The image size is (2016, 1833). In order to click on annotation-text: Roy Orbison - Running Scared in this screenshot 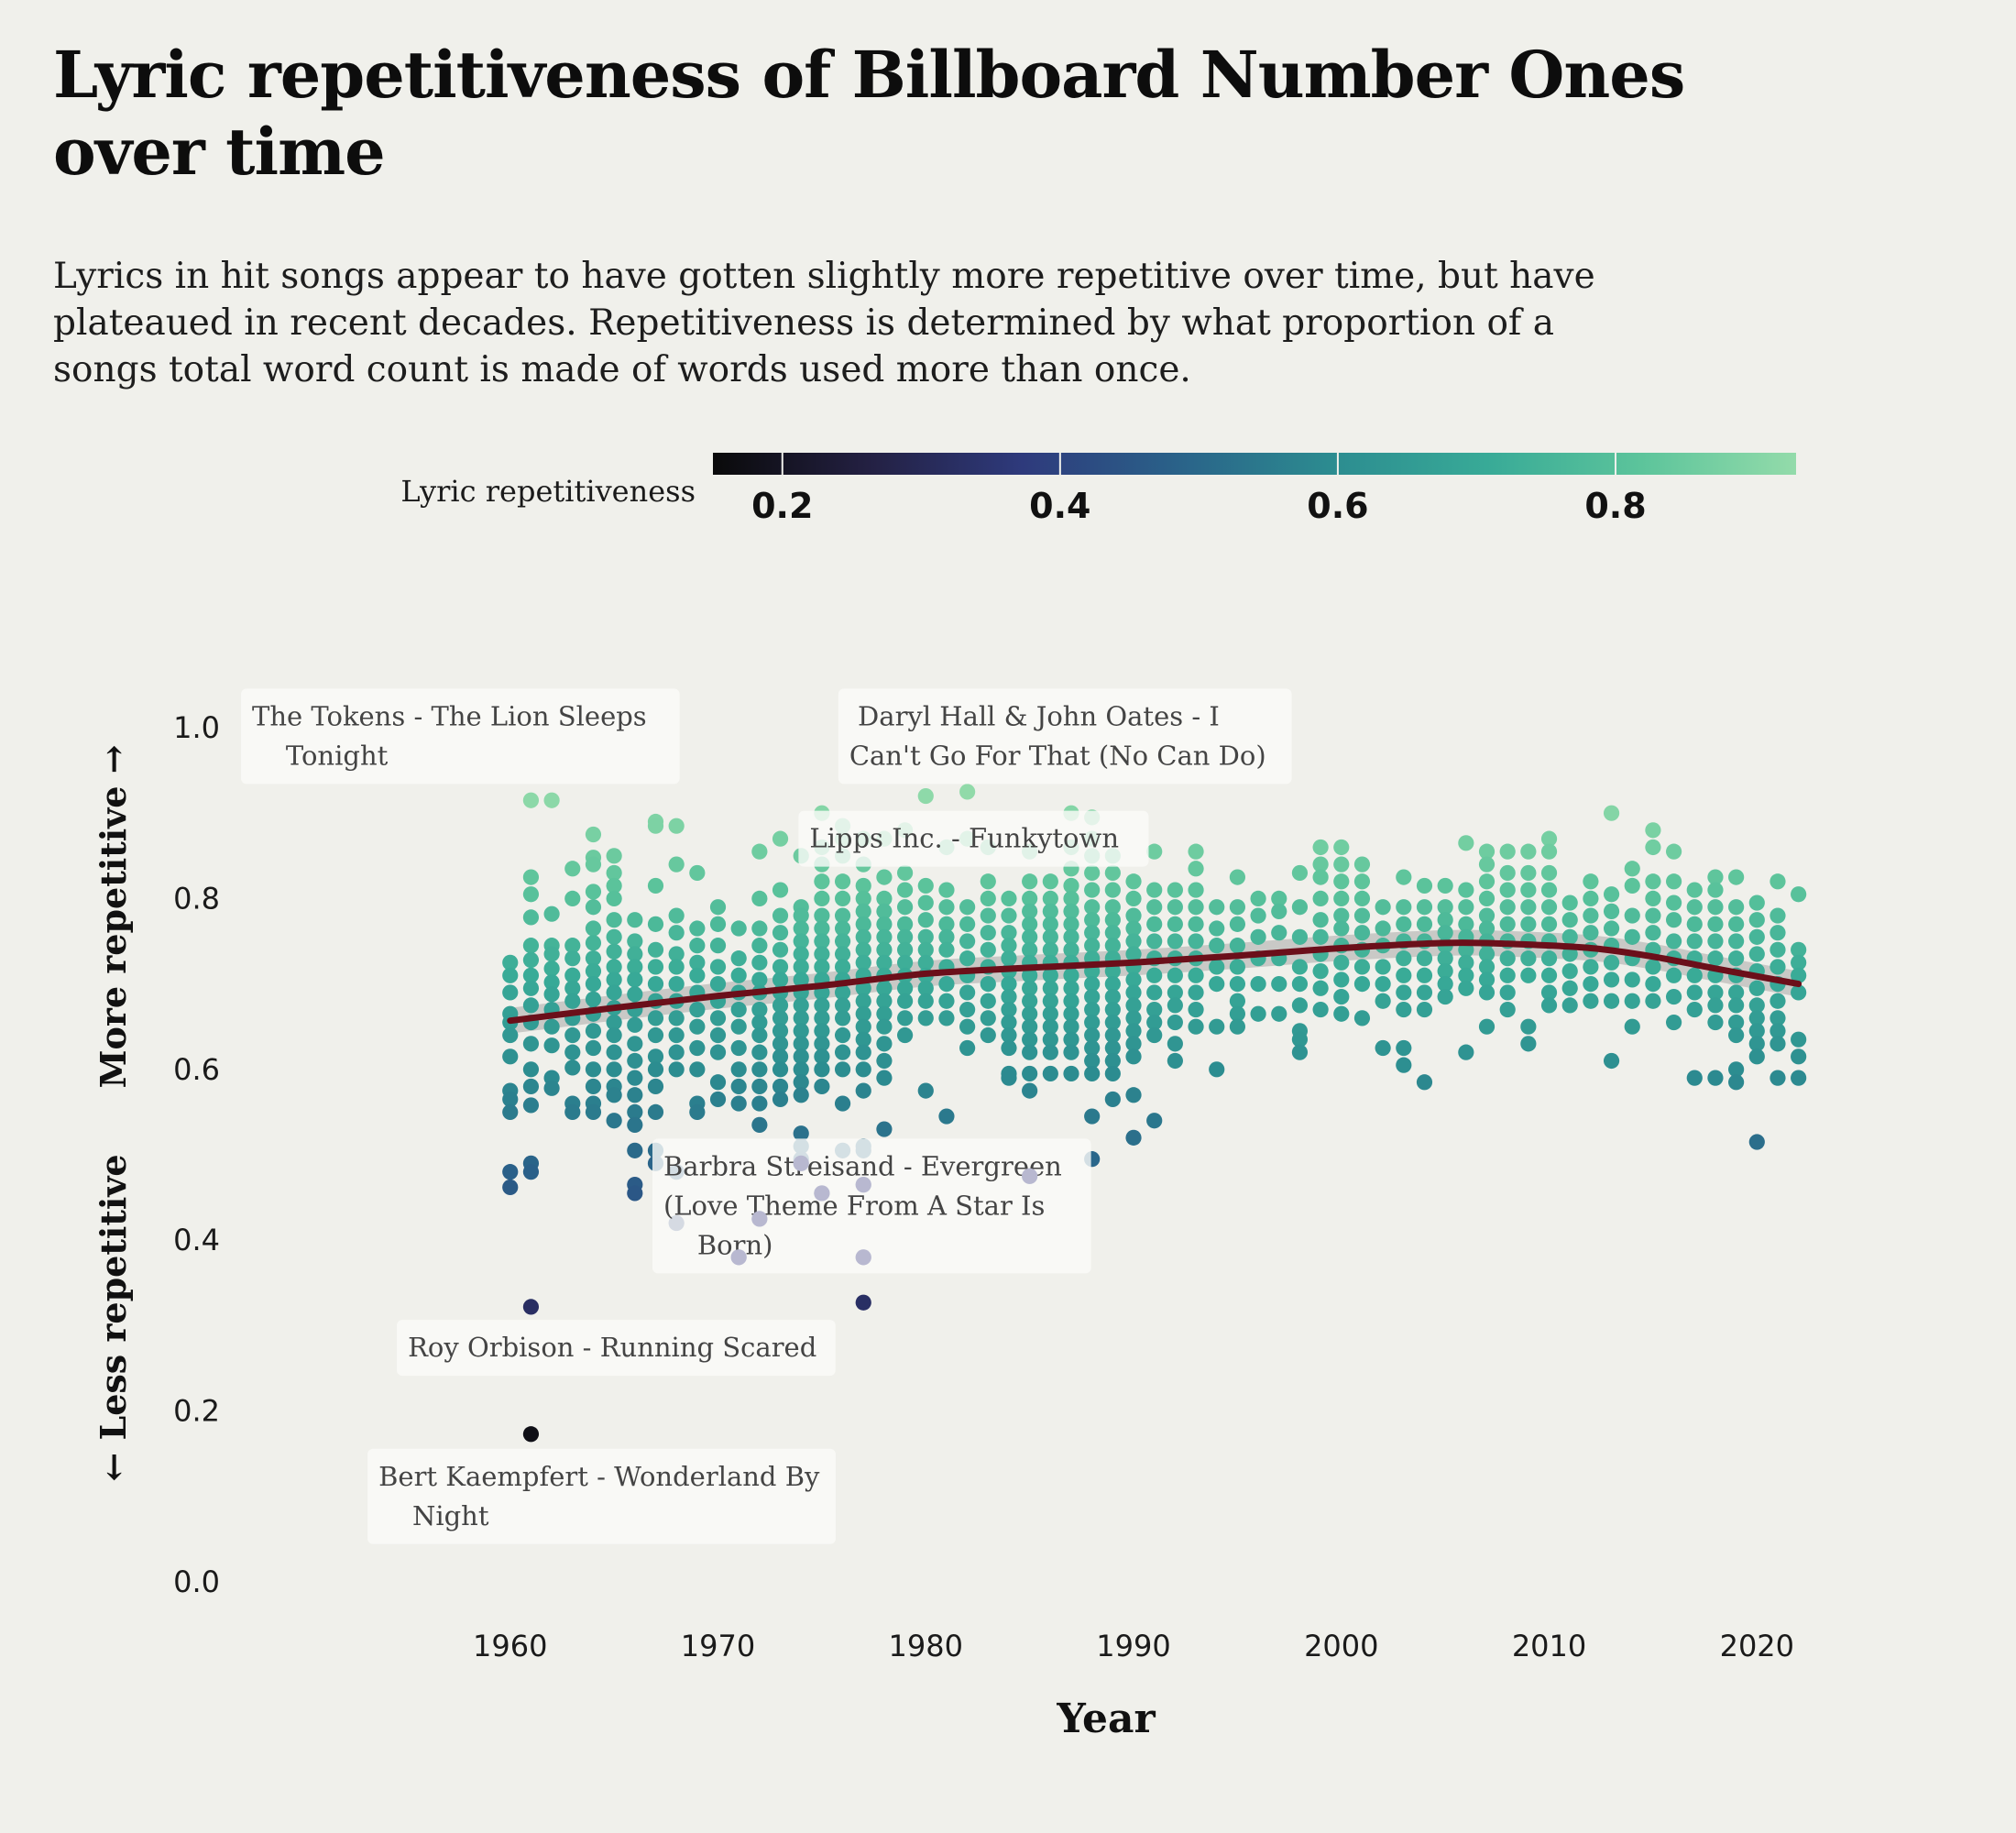, I will do `click(612, 1347)`.